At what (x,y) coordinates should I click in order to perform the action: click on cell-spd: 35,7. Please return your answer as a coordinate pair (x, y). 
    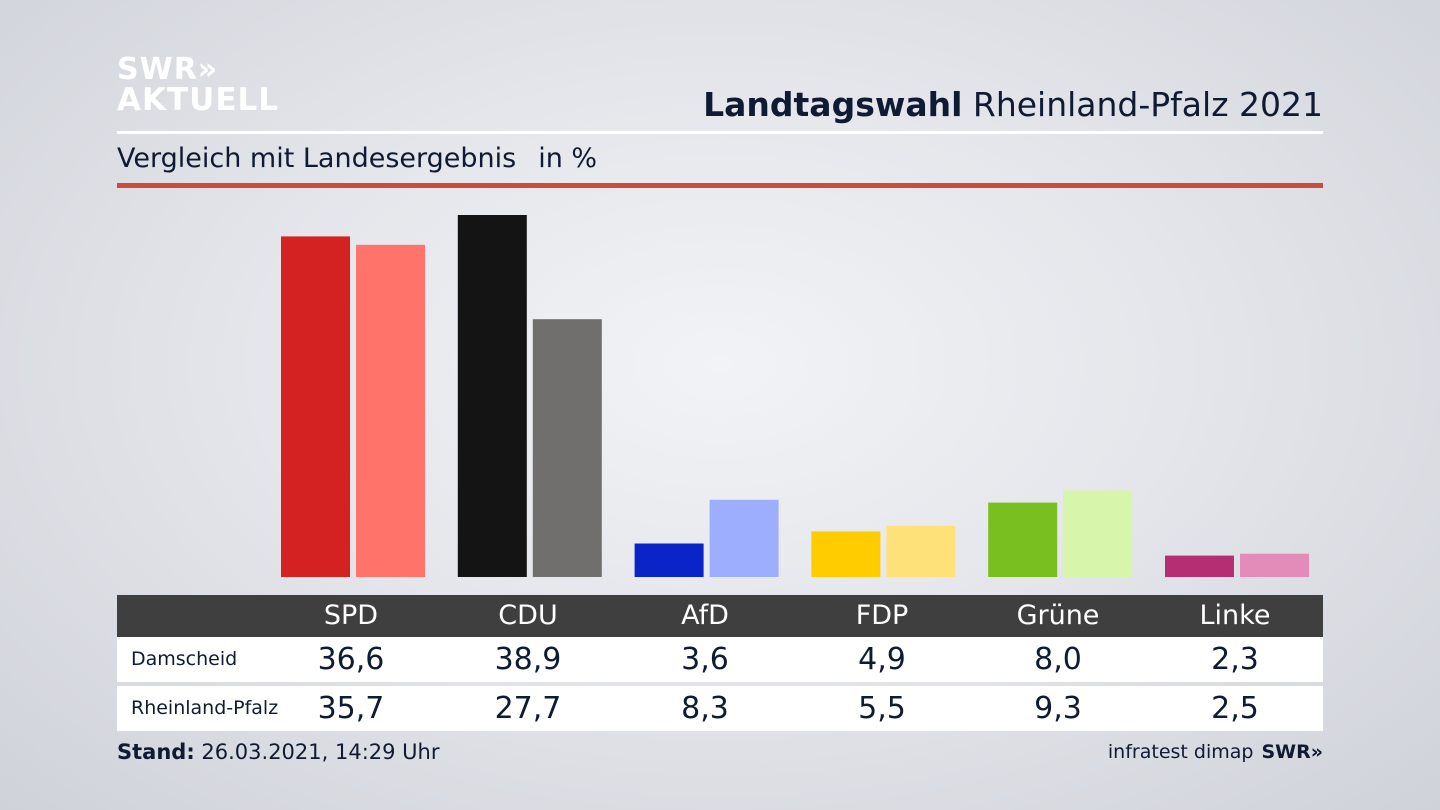
    Looking at the image, I should click on (351, 708).